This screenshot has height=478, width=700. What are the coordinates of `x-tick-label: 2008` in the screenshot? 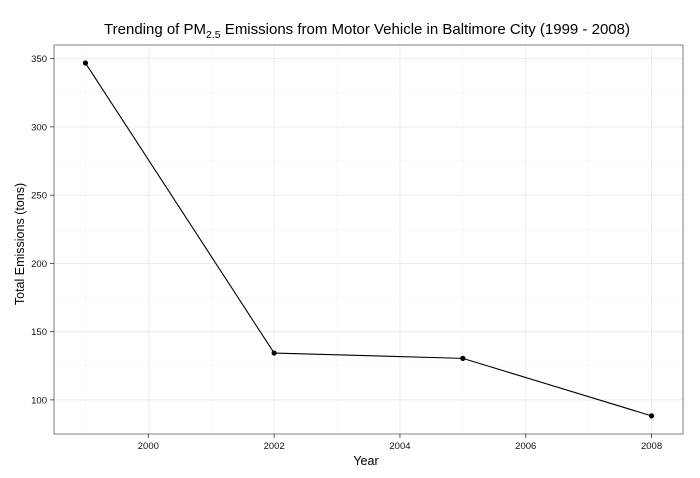 It's located at (651, 446).